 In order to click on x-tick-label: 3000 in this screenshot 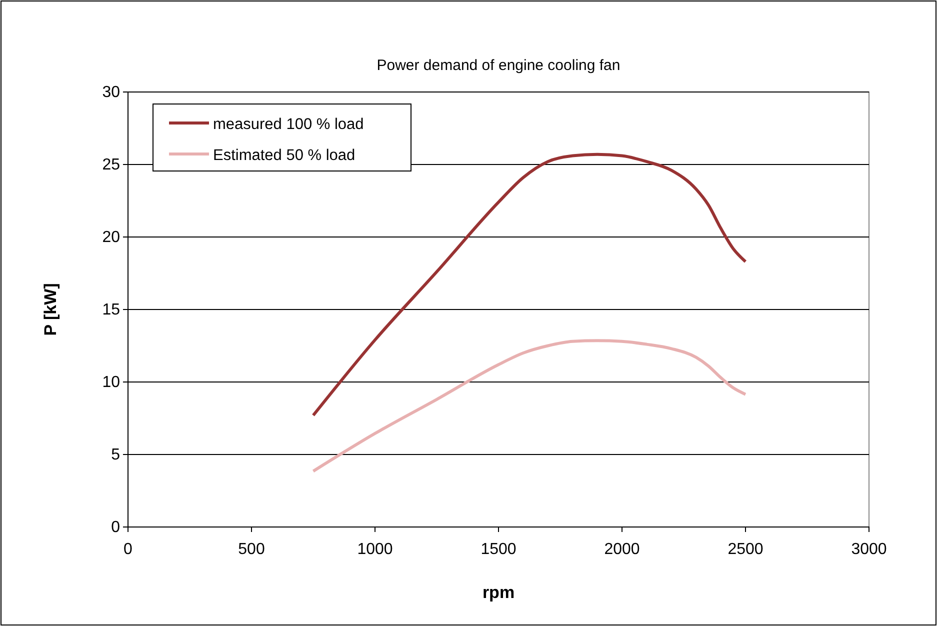, I will do `click(869, 549)`.